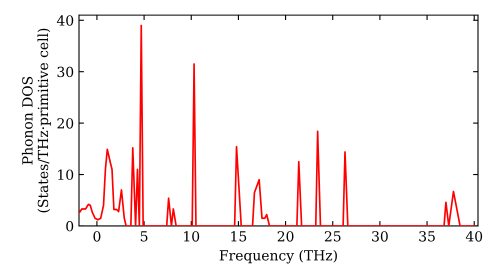 The height and width of the screenshot is (280, 500). What do you see at coordinates (70, 226) in the screenshot?
I see `y-tick-label: 0` at bounding box center [70, 226].